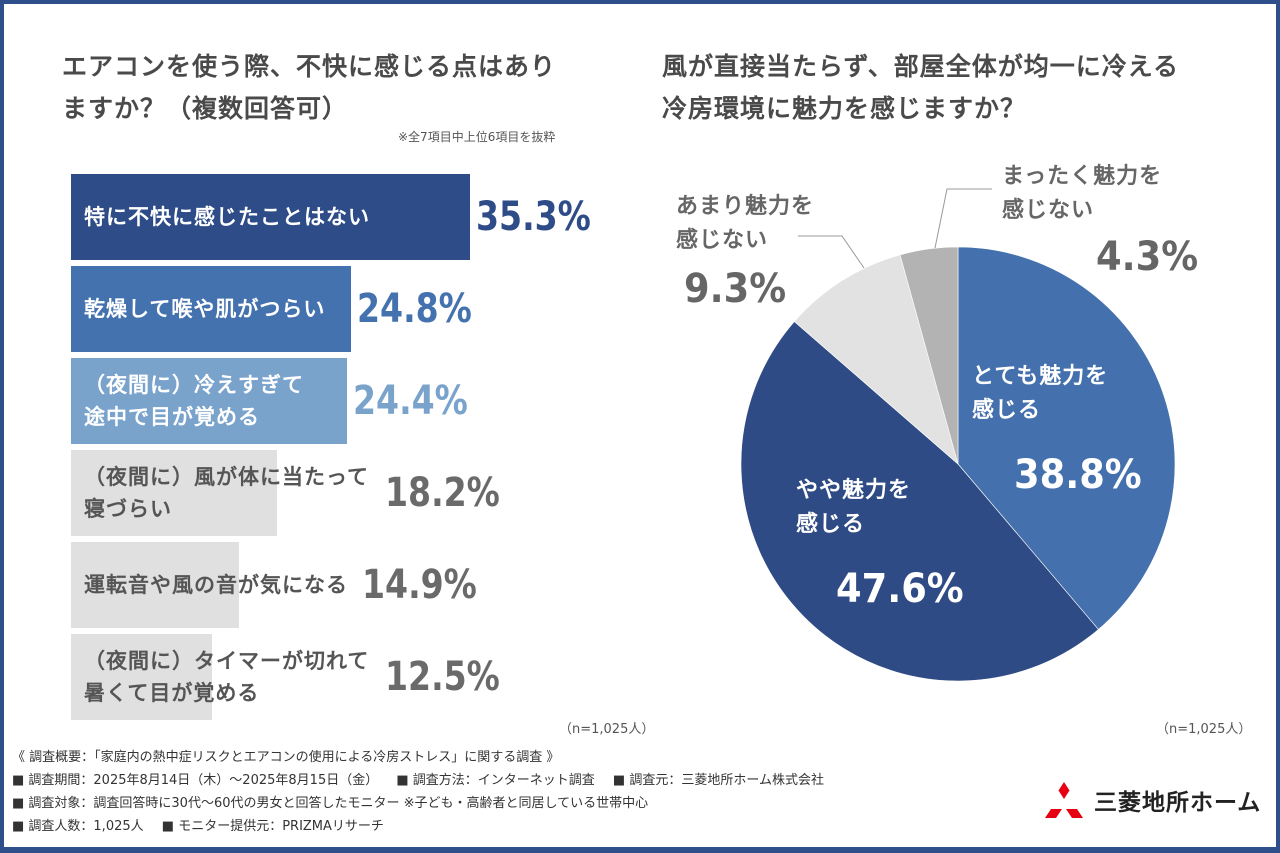 This screenshot has width=1280, height=853. I want to click on pie-slice-value: 9.3%, so click(735, 289).